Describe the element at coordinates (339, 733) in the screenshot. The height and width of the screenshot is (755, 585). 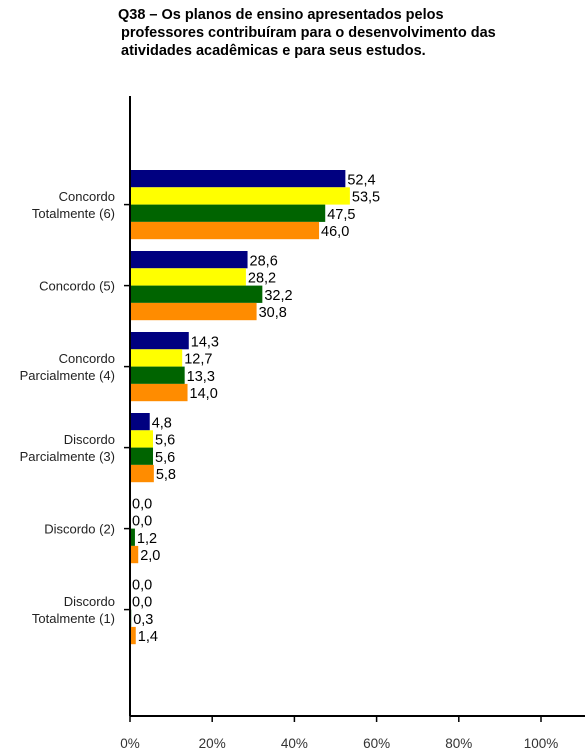
I see `x-ticks-group: 0% 20% 40% 60% 80% 100%` at that location.